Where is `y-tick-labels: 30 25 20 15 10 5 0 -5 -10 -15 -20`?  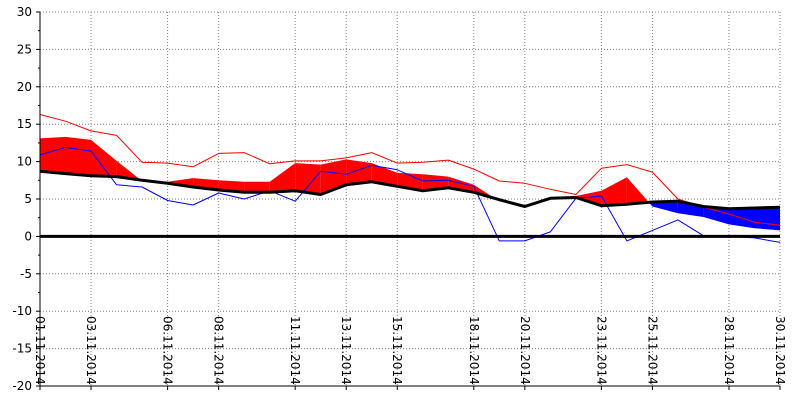 y-tick-labels: 30 25 20 15 10 5 0 -5 -10 -15 -20 is located at coordinates (22, 199).